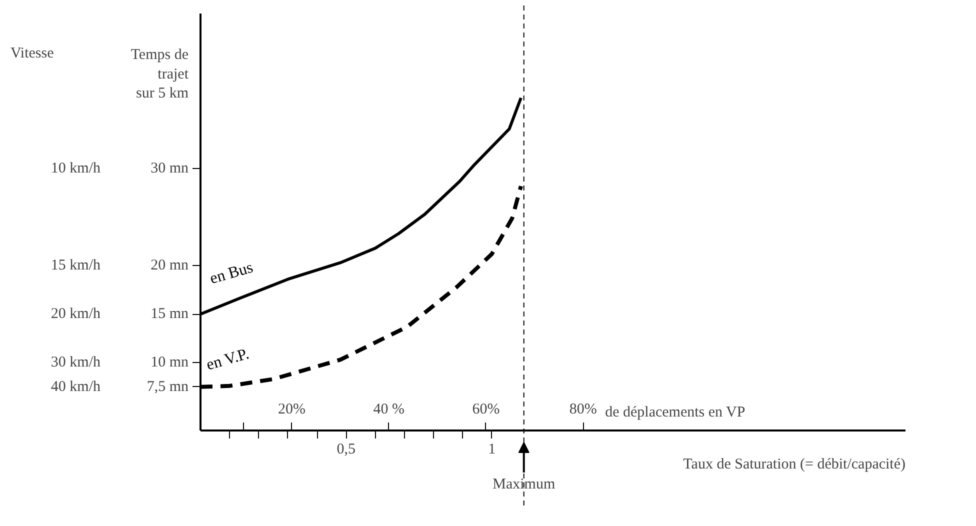 The width and height of the screenshot is (976, 526). Describe the element at coordinates (75, 386) in the screenshot. I see `text: 40 km/h` at that location.